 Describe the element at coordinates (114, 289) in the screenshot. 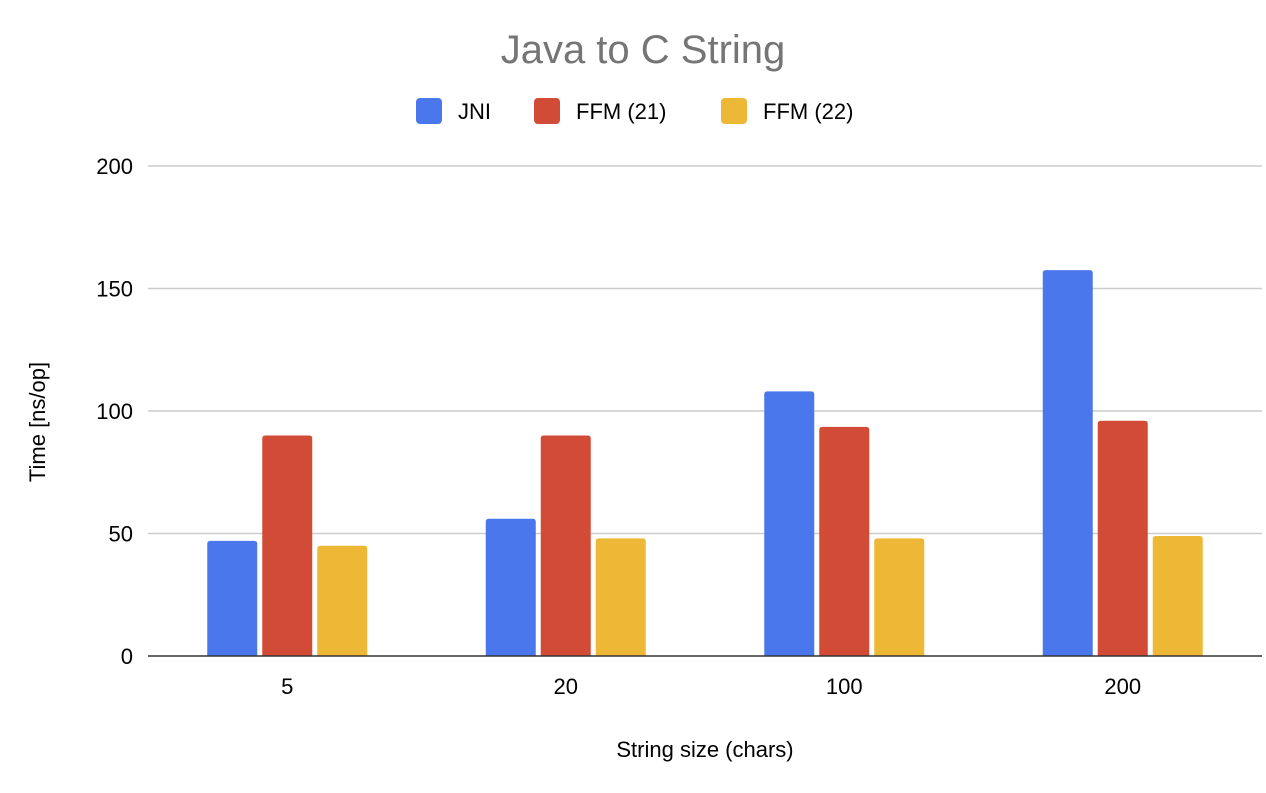

I see `y-tick-label: 150` at that location.